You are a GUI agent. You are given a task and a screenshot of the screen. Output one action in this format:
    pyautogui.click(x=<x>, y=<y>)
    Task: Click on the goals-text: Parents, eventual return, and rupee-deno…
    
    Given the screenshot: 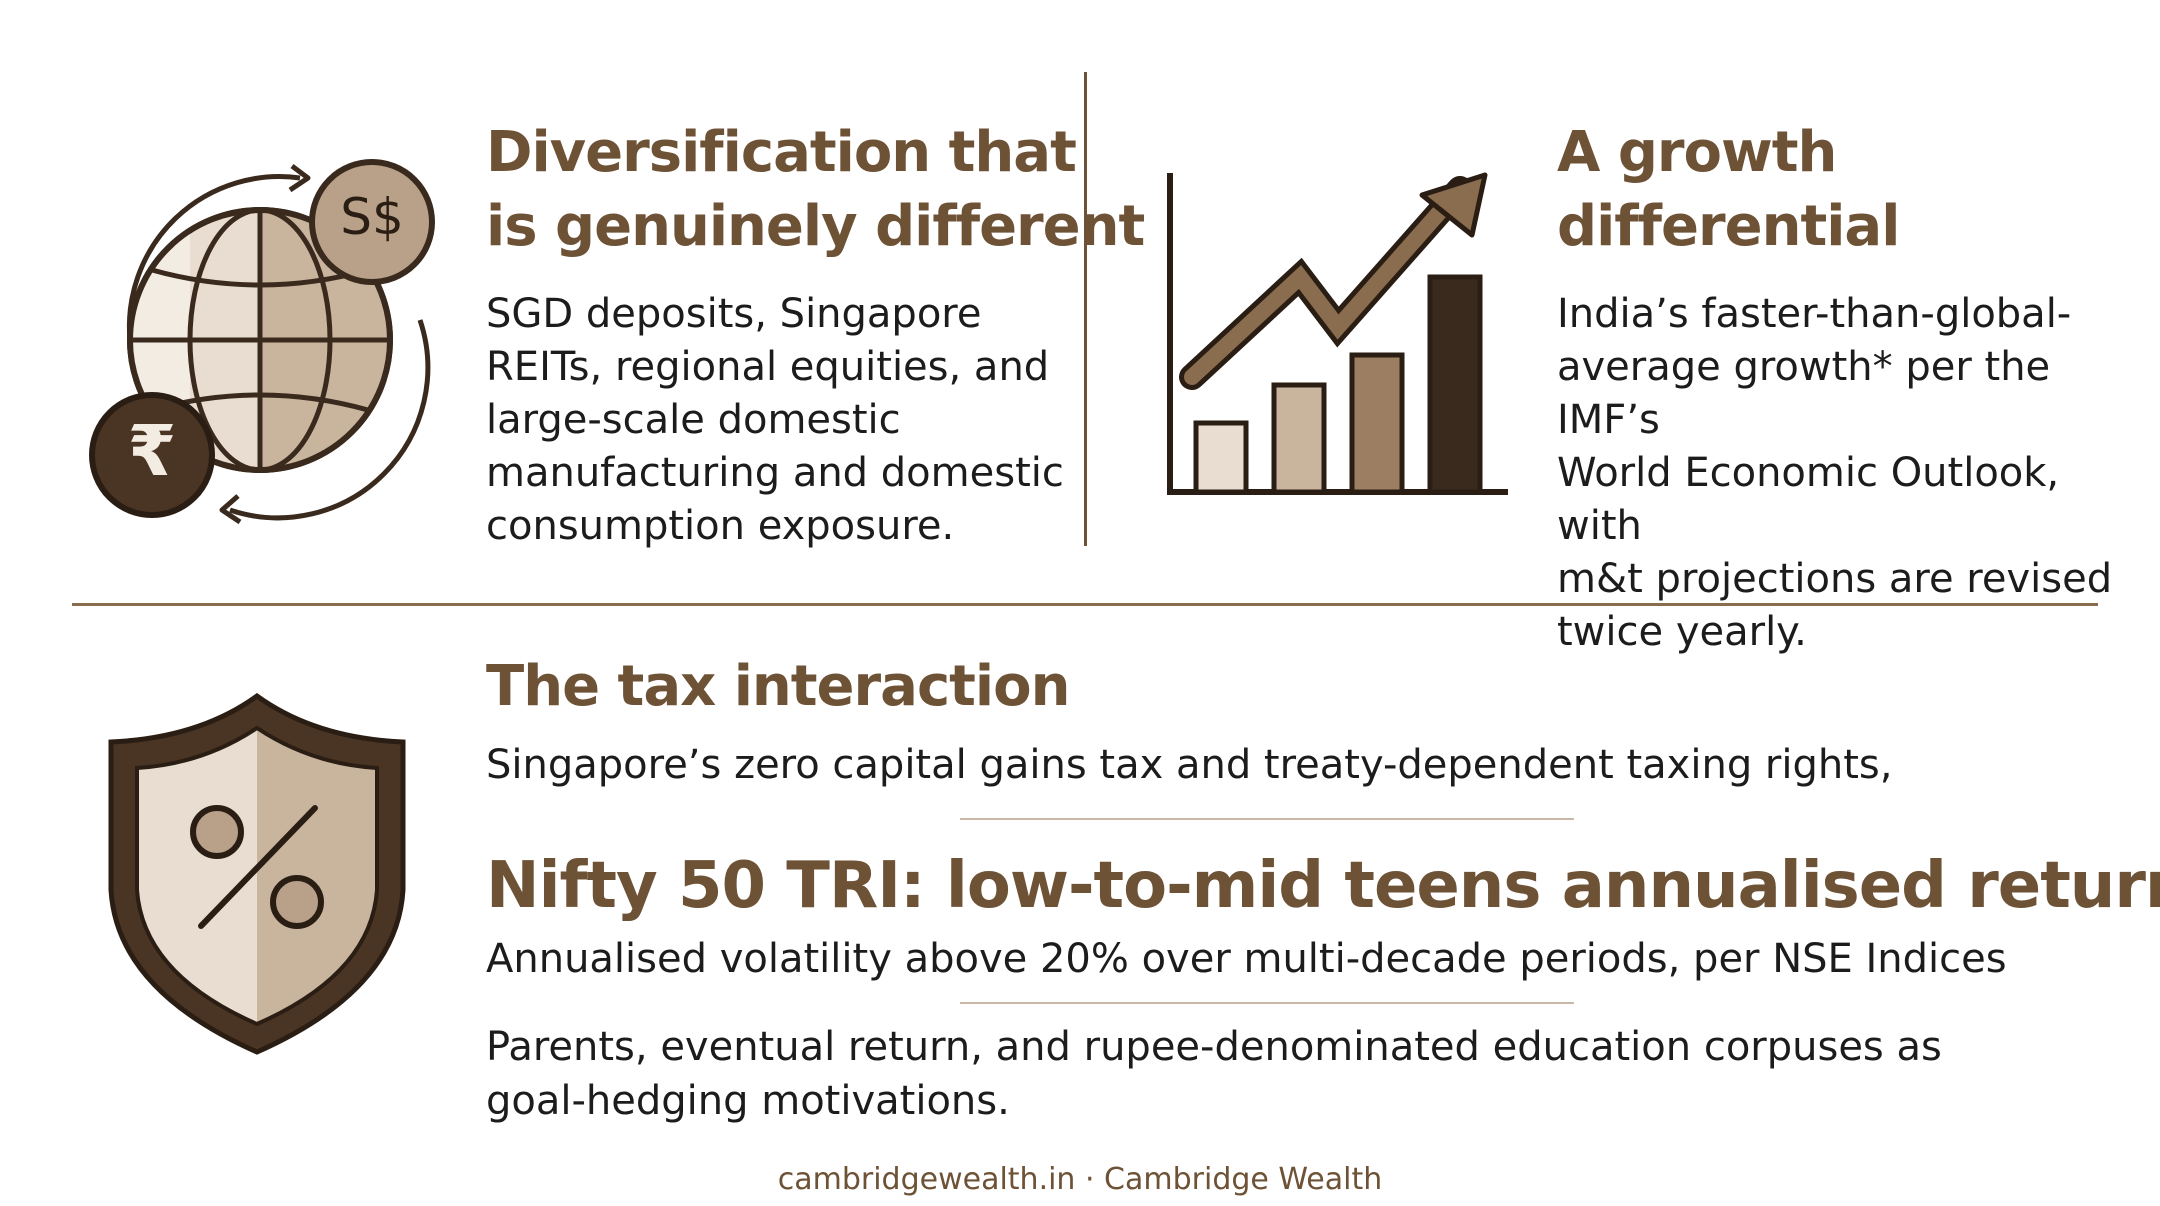 What is the action you would take?
    pyautogui.click(x=1214, y=1074)
    